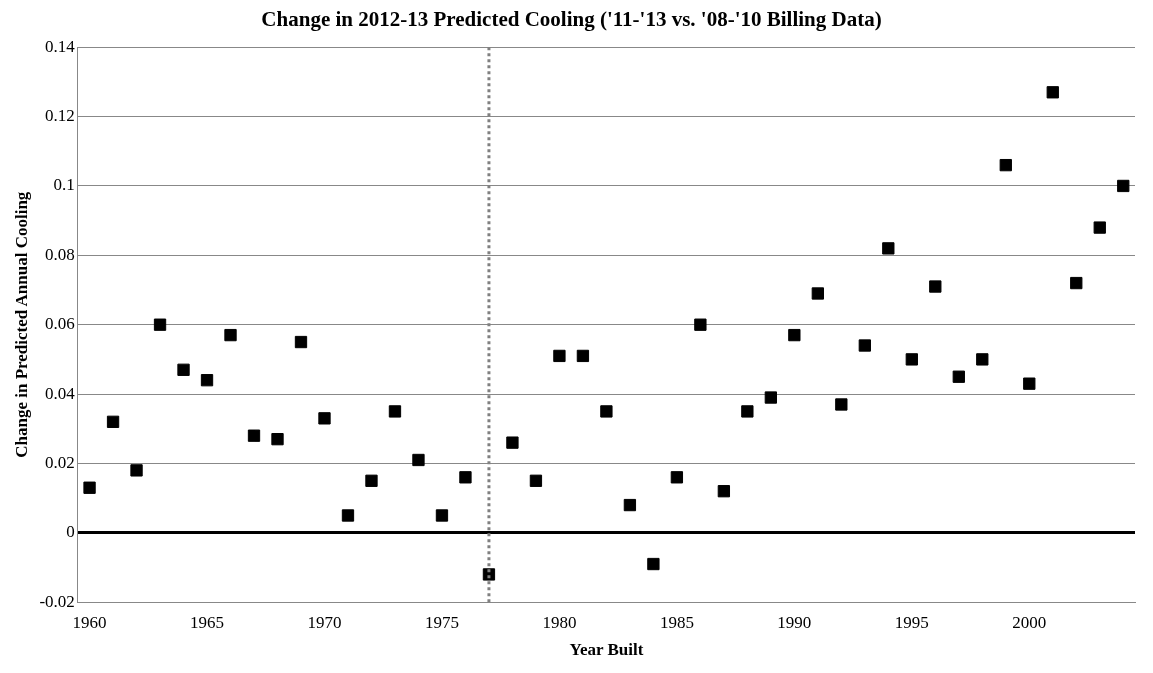  What do you see at coordinates (1029, 622) in the screenshot?
I see `x-tick-label: 2000` at bounding box center [1029, 622].